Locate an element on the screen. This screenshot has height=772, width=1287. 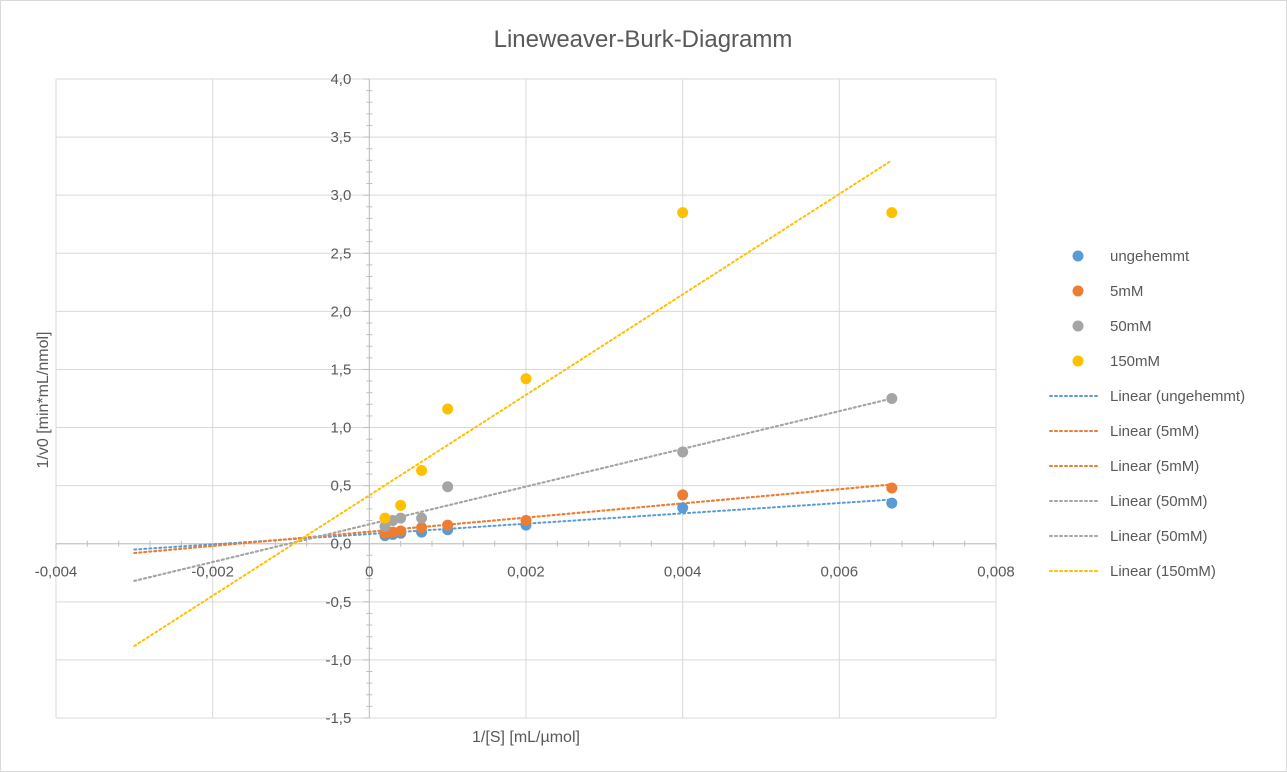
x-tick-label: 0,008 is located at coordinates (996, 572).